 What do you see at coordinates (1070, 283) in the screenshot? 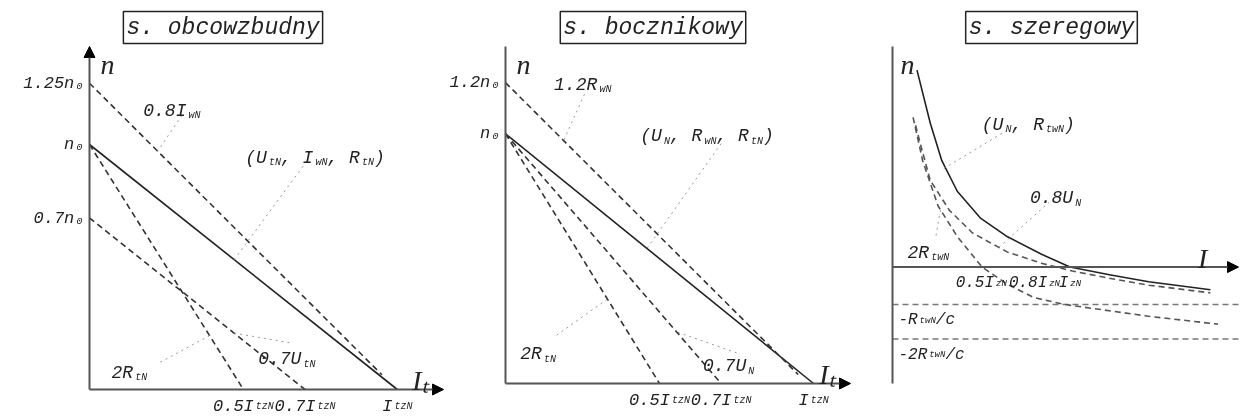
I see `x-tick-label: IzN` at bounding box center [1070, 283].